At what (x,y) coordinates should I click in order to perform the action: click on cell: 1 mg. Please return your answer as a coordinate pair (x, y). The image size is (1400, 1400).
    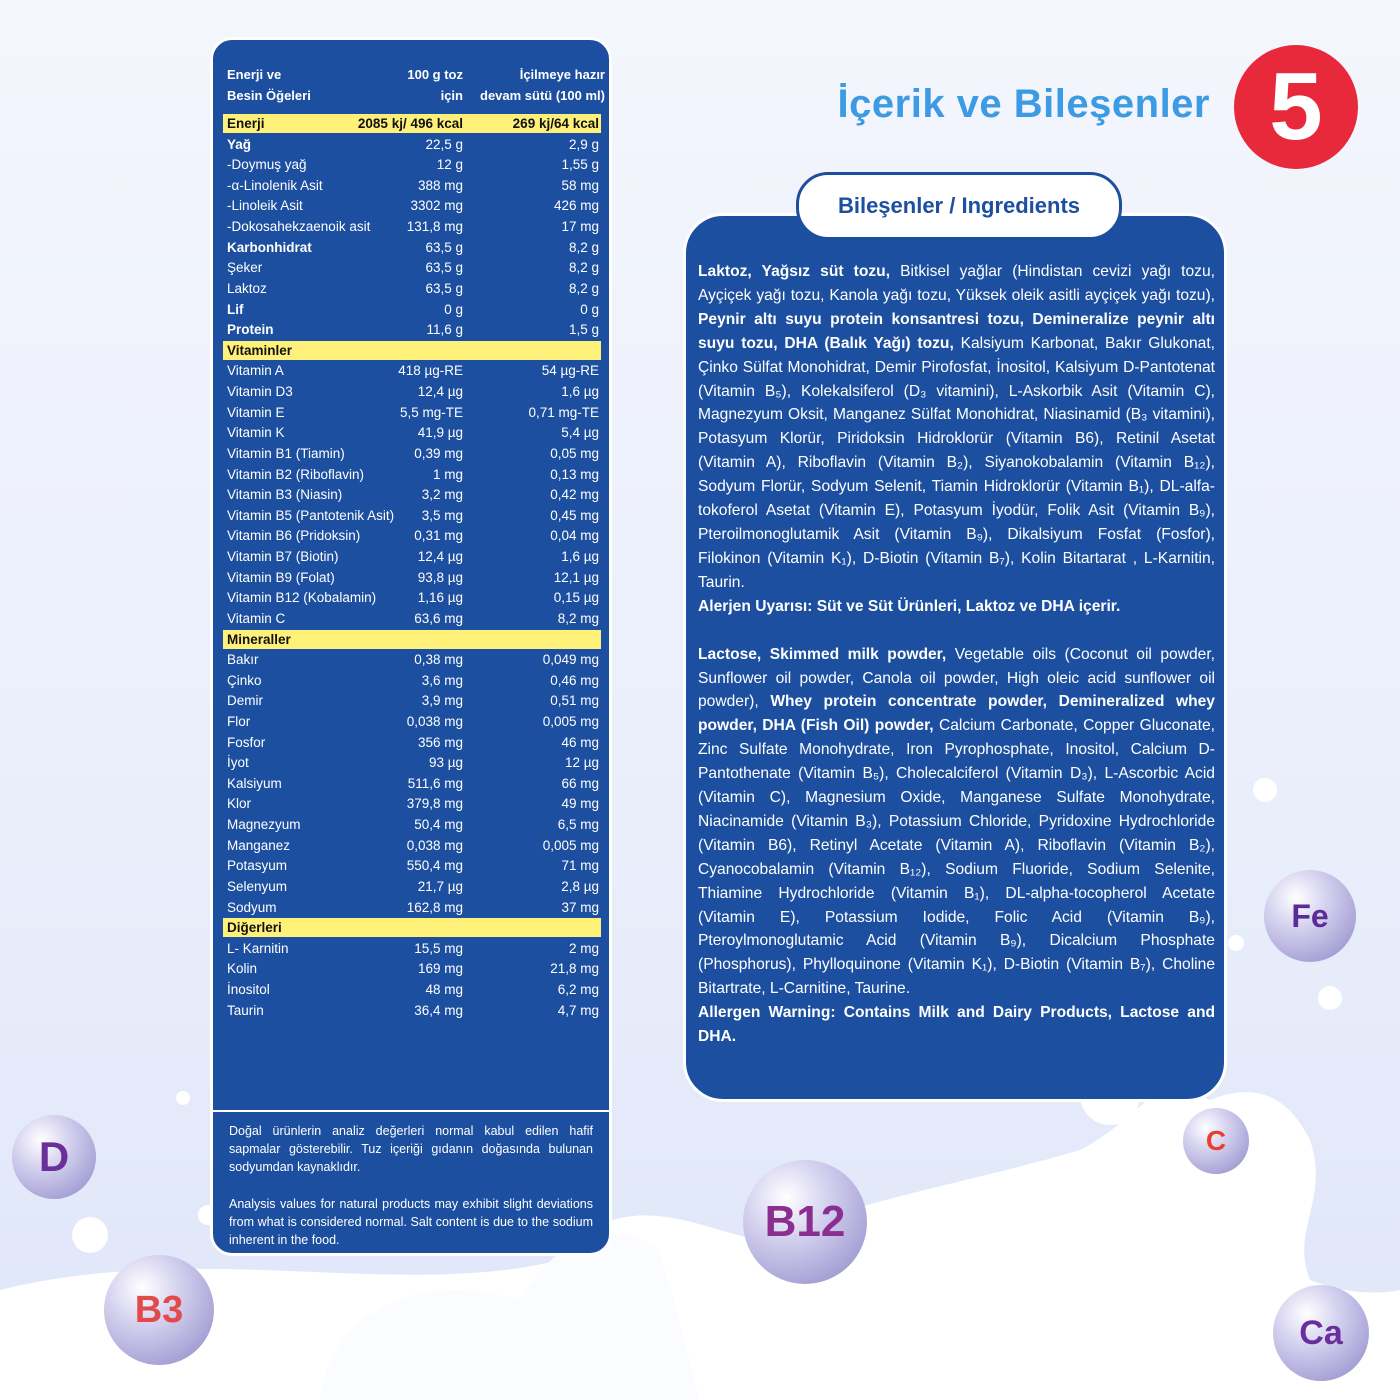
    Looking at the image, I should click on (447, 474).